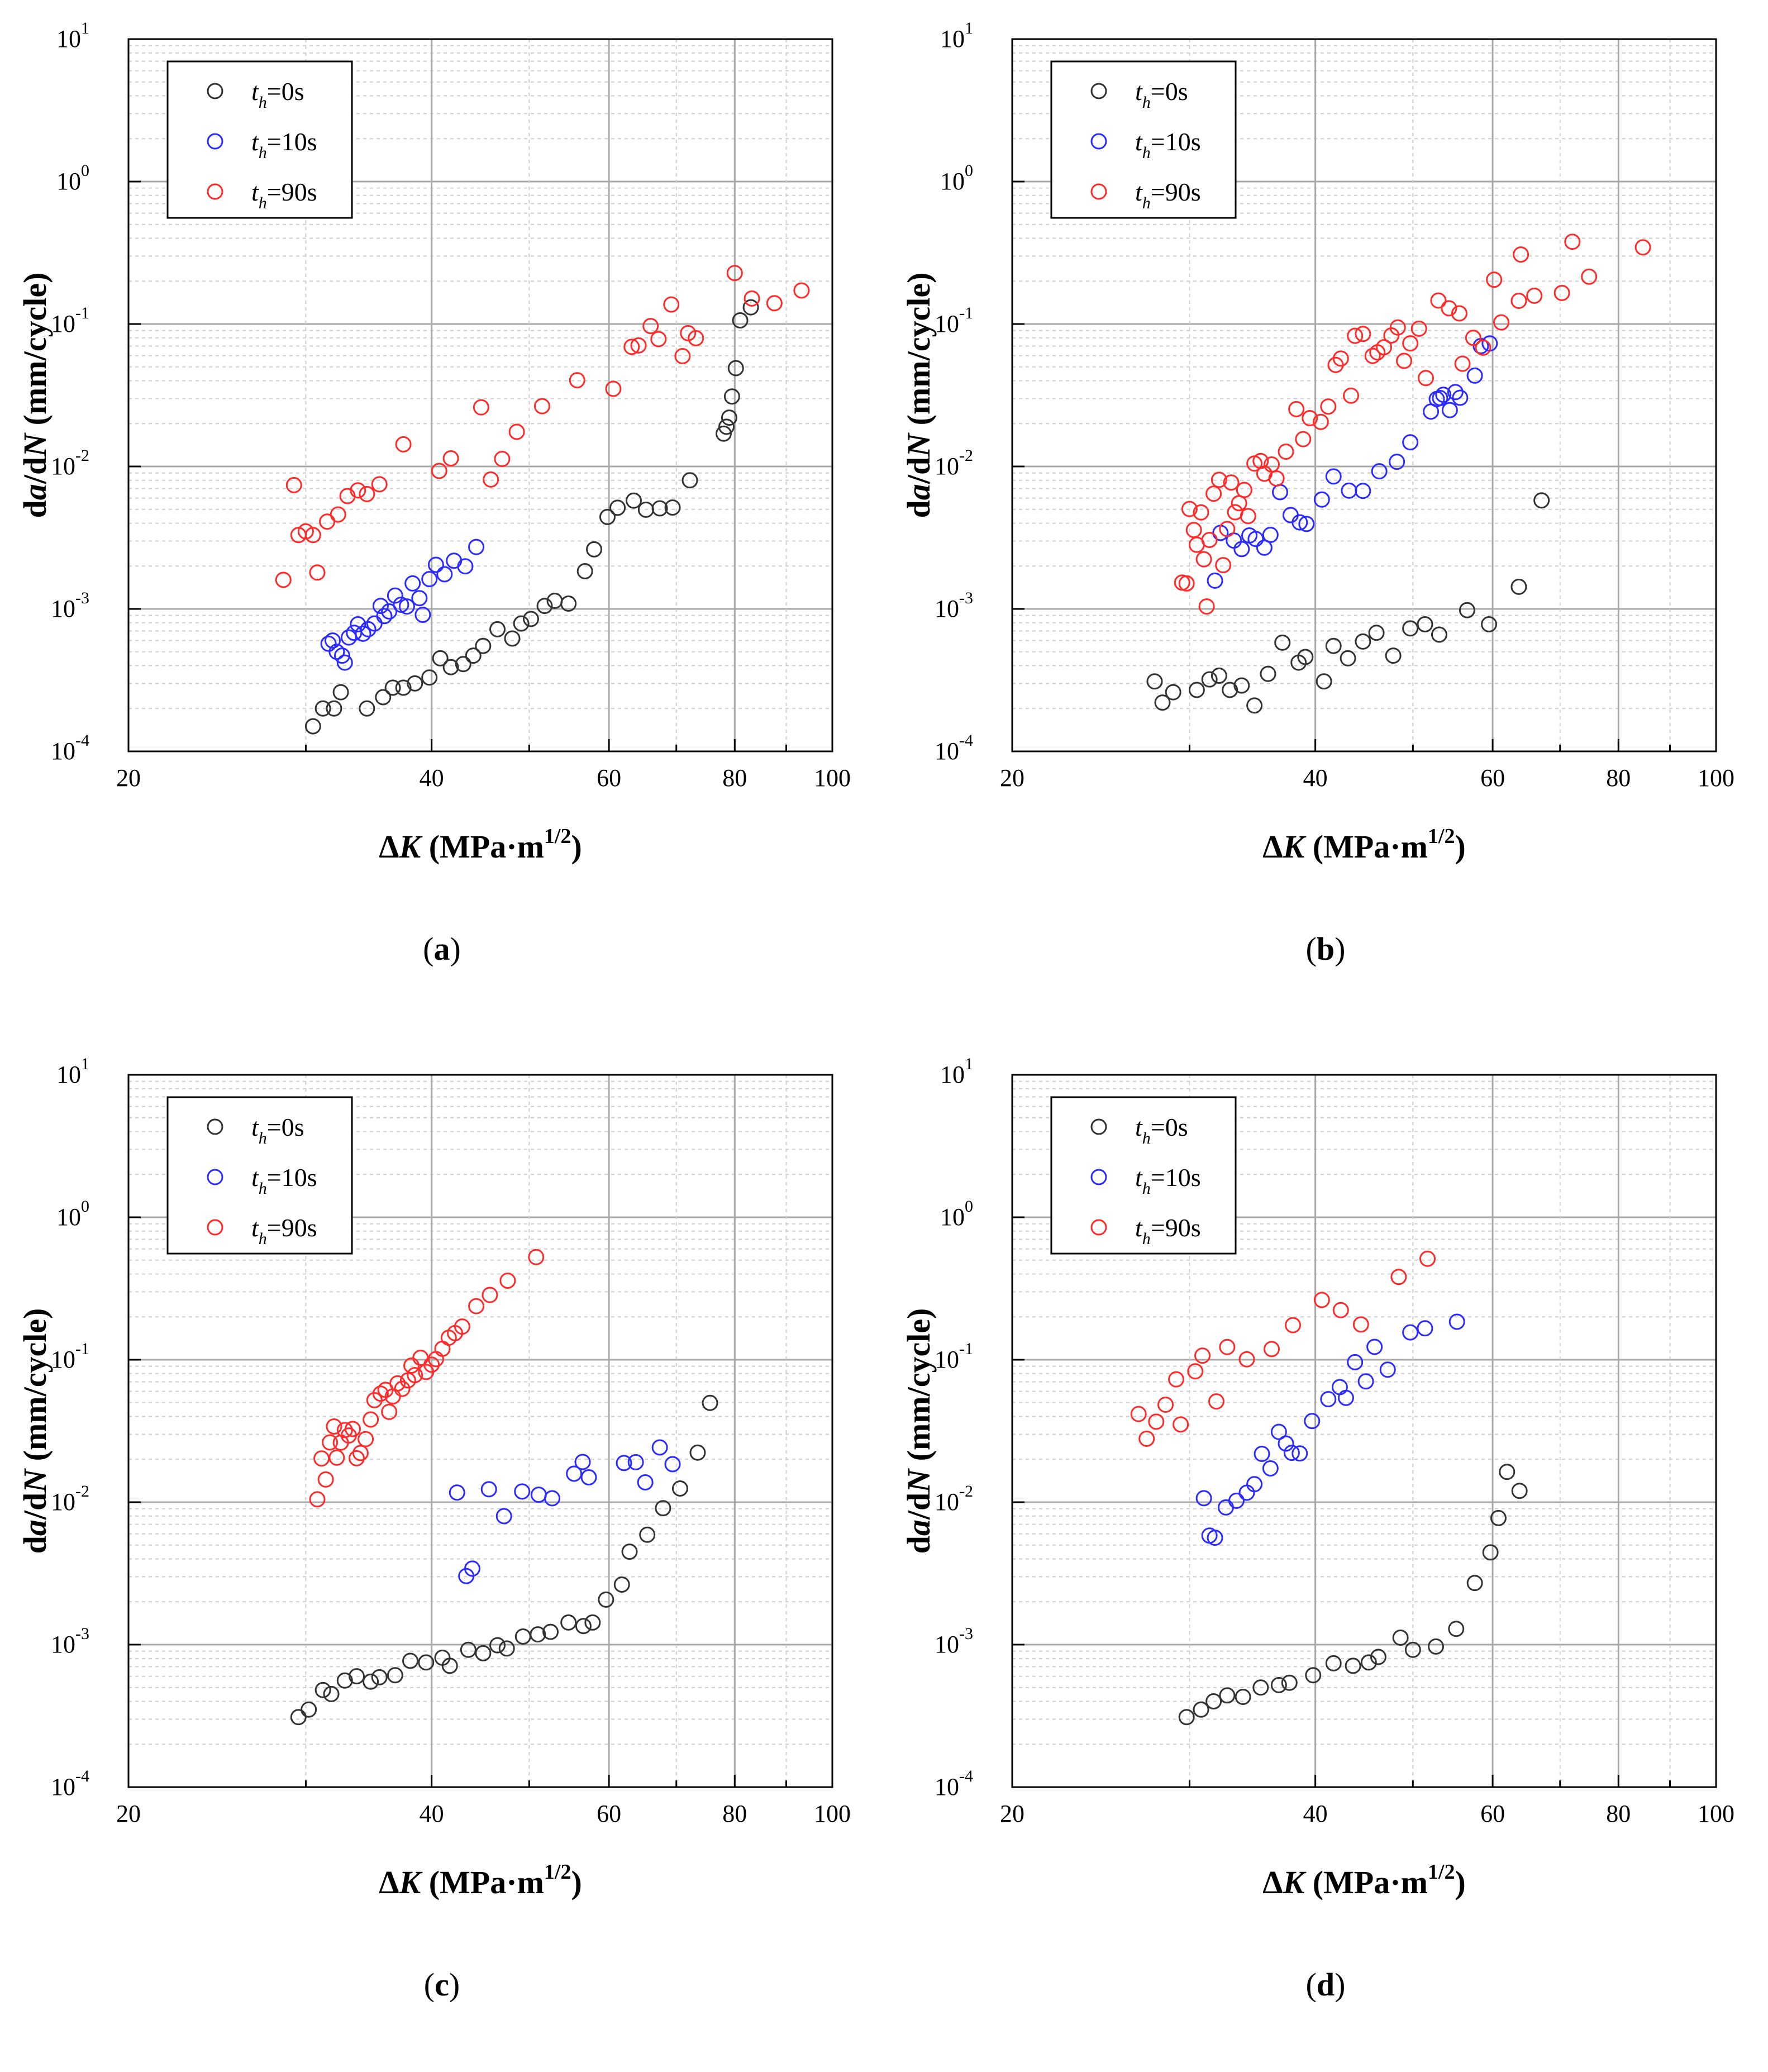 Image resolution: width=1768 pixels, height=2072 pixels. I want to click on legend-box, so click(1143, 1175).